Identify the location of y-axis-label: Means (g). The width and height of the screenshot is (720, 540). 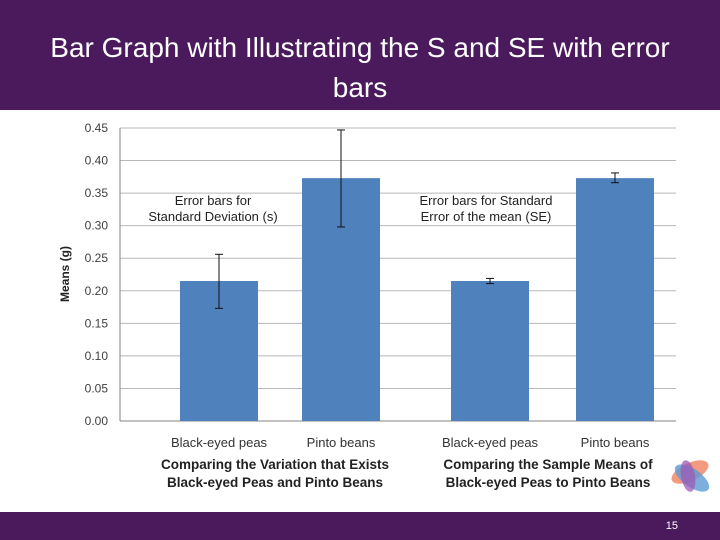
(65, 274).